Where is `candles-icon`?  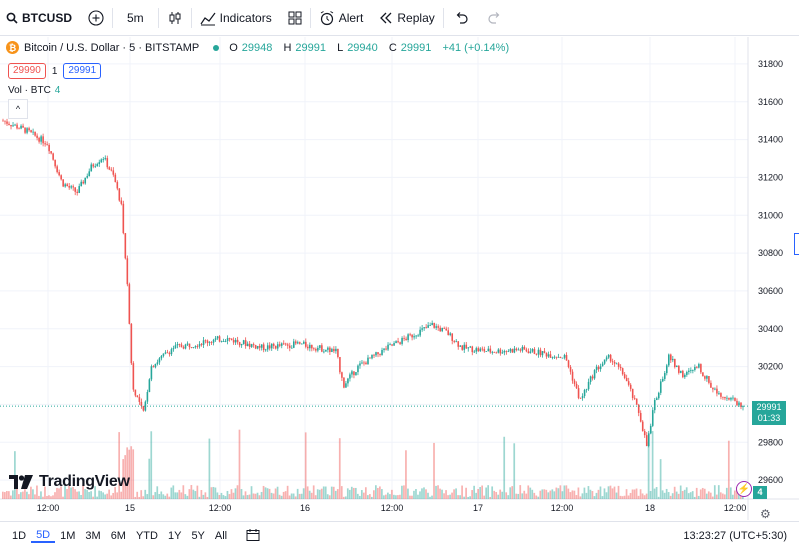
candles-icon is located at coordinates (175, 17).